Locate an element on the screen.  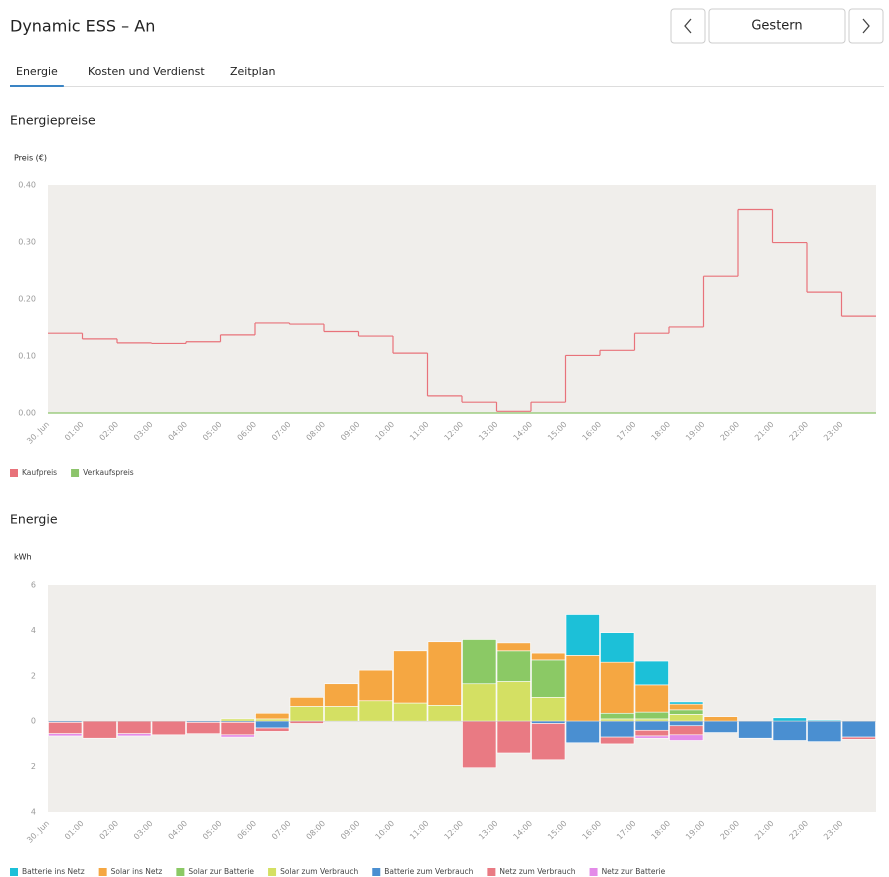
next-button is located at coordinates (866, 26).